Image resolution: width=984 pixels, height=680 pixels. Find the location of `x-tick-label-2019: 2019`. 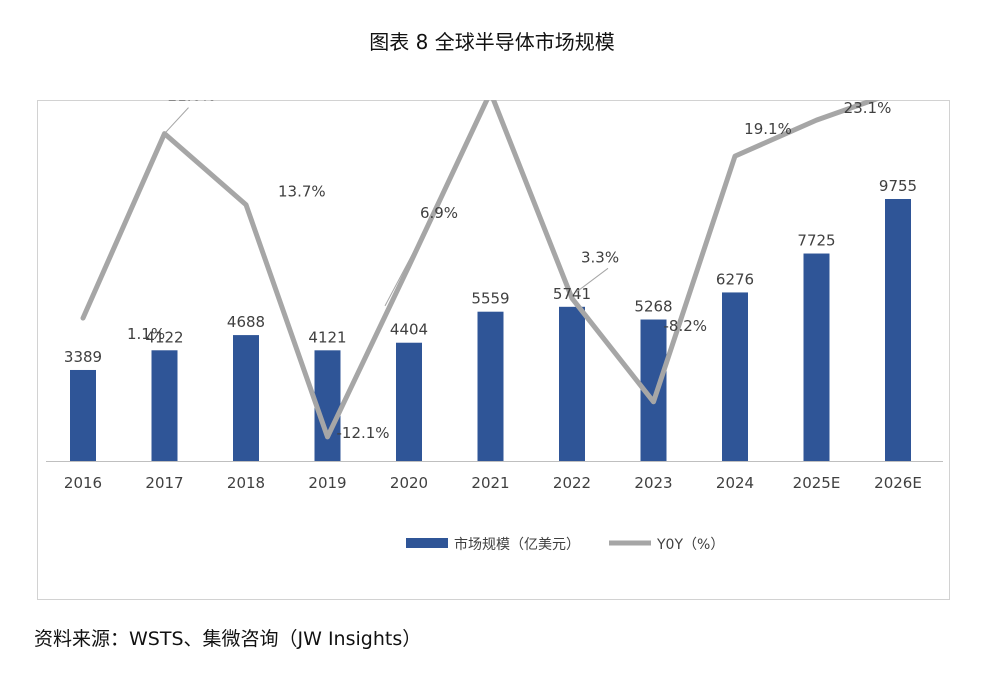

x-tick-label-2019: 2019 is located at coordinates (327, 483).